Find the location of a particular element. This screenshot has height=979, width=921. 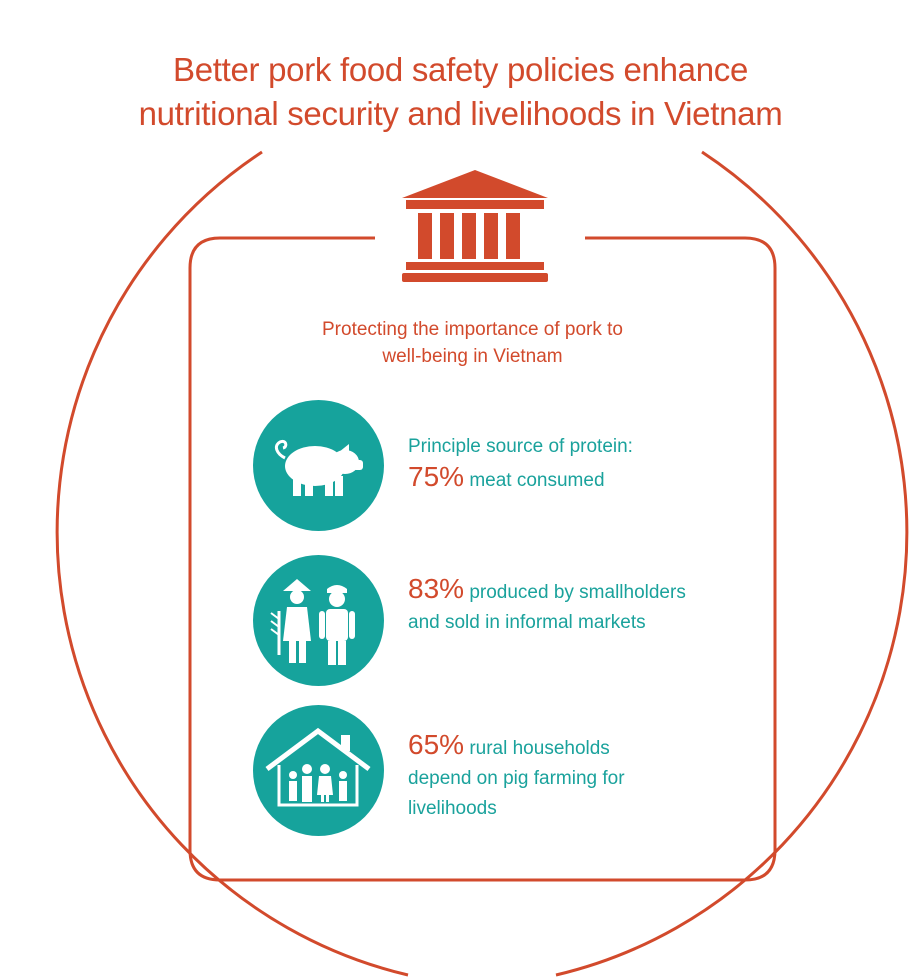

stat-rural-line2: depend on pig farming for is located at coordinates (516, 778).